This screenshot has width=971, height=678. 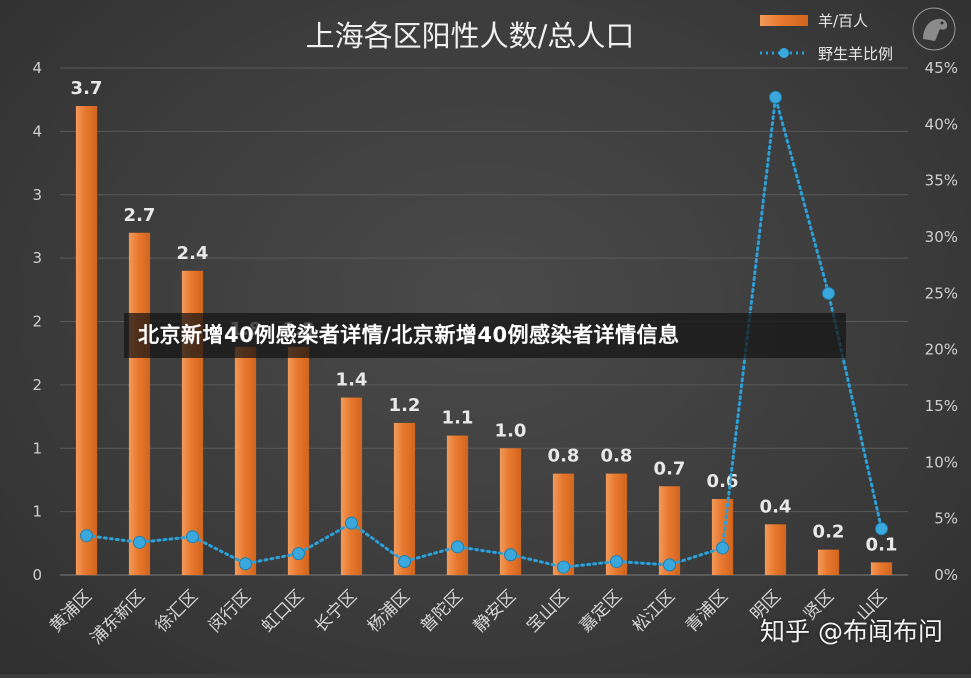 What do you see at coordinates (71, 611) in the screenshot?
I see `category-label: 黄浦区` at bounding box center [71, 611].